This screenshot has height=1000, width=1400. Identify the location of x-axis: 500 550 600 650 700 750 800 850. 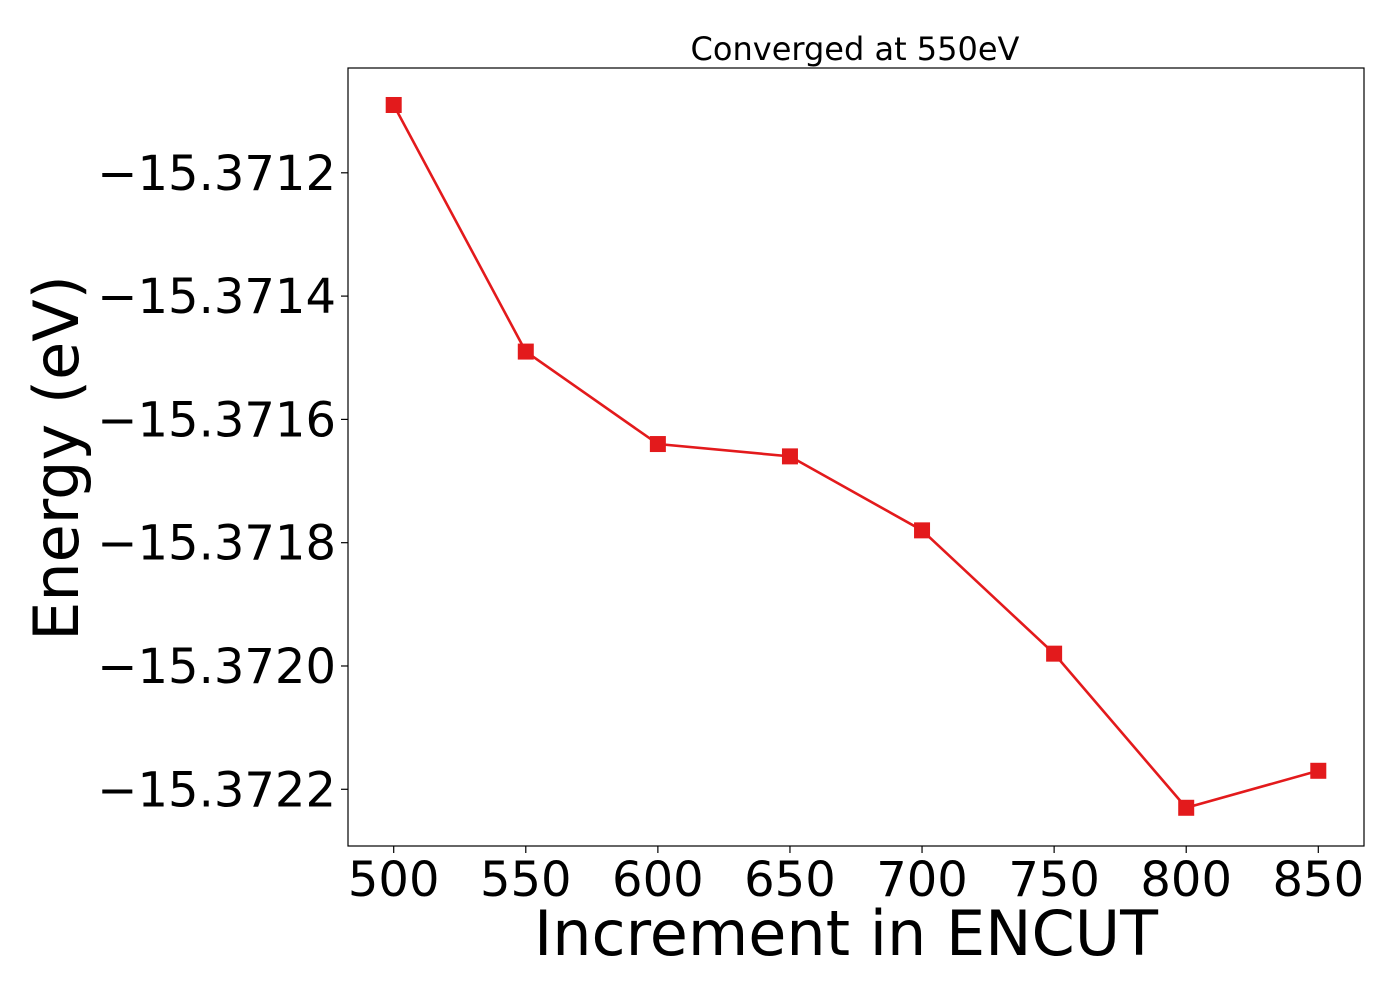
(856, 877).